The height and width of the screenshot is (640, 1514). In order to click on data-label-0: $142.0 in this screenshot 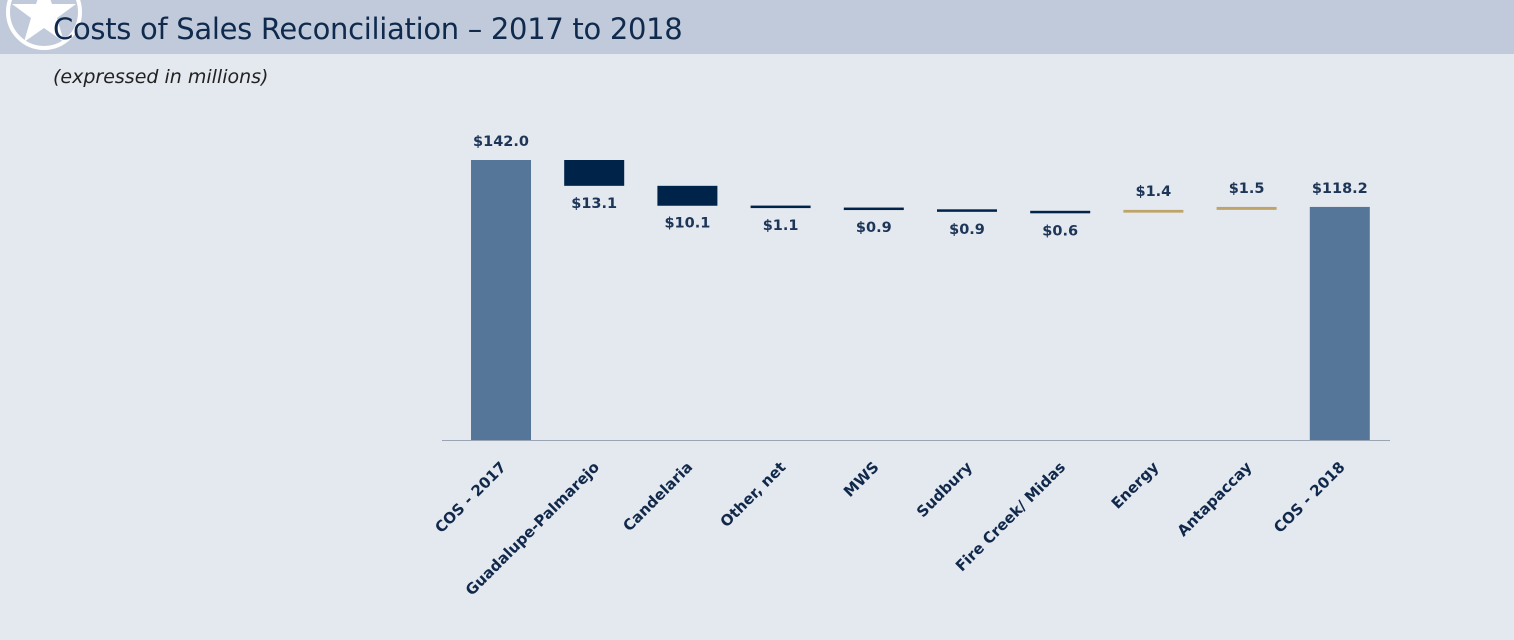, I will do `click(501, 142)`.